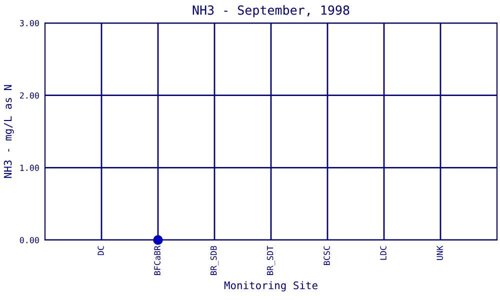 Image resolution: width=500 pixels, height=300 pixels. Describe the element at coordinates (271, 286) in the screenshot. I see `x-axis-title: Monitoring Site` at that location.